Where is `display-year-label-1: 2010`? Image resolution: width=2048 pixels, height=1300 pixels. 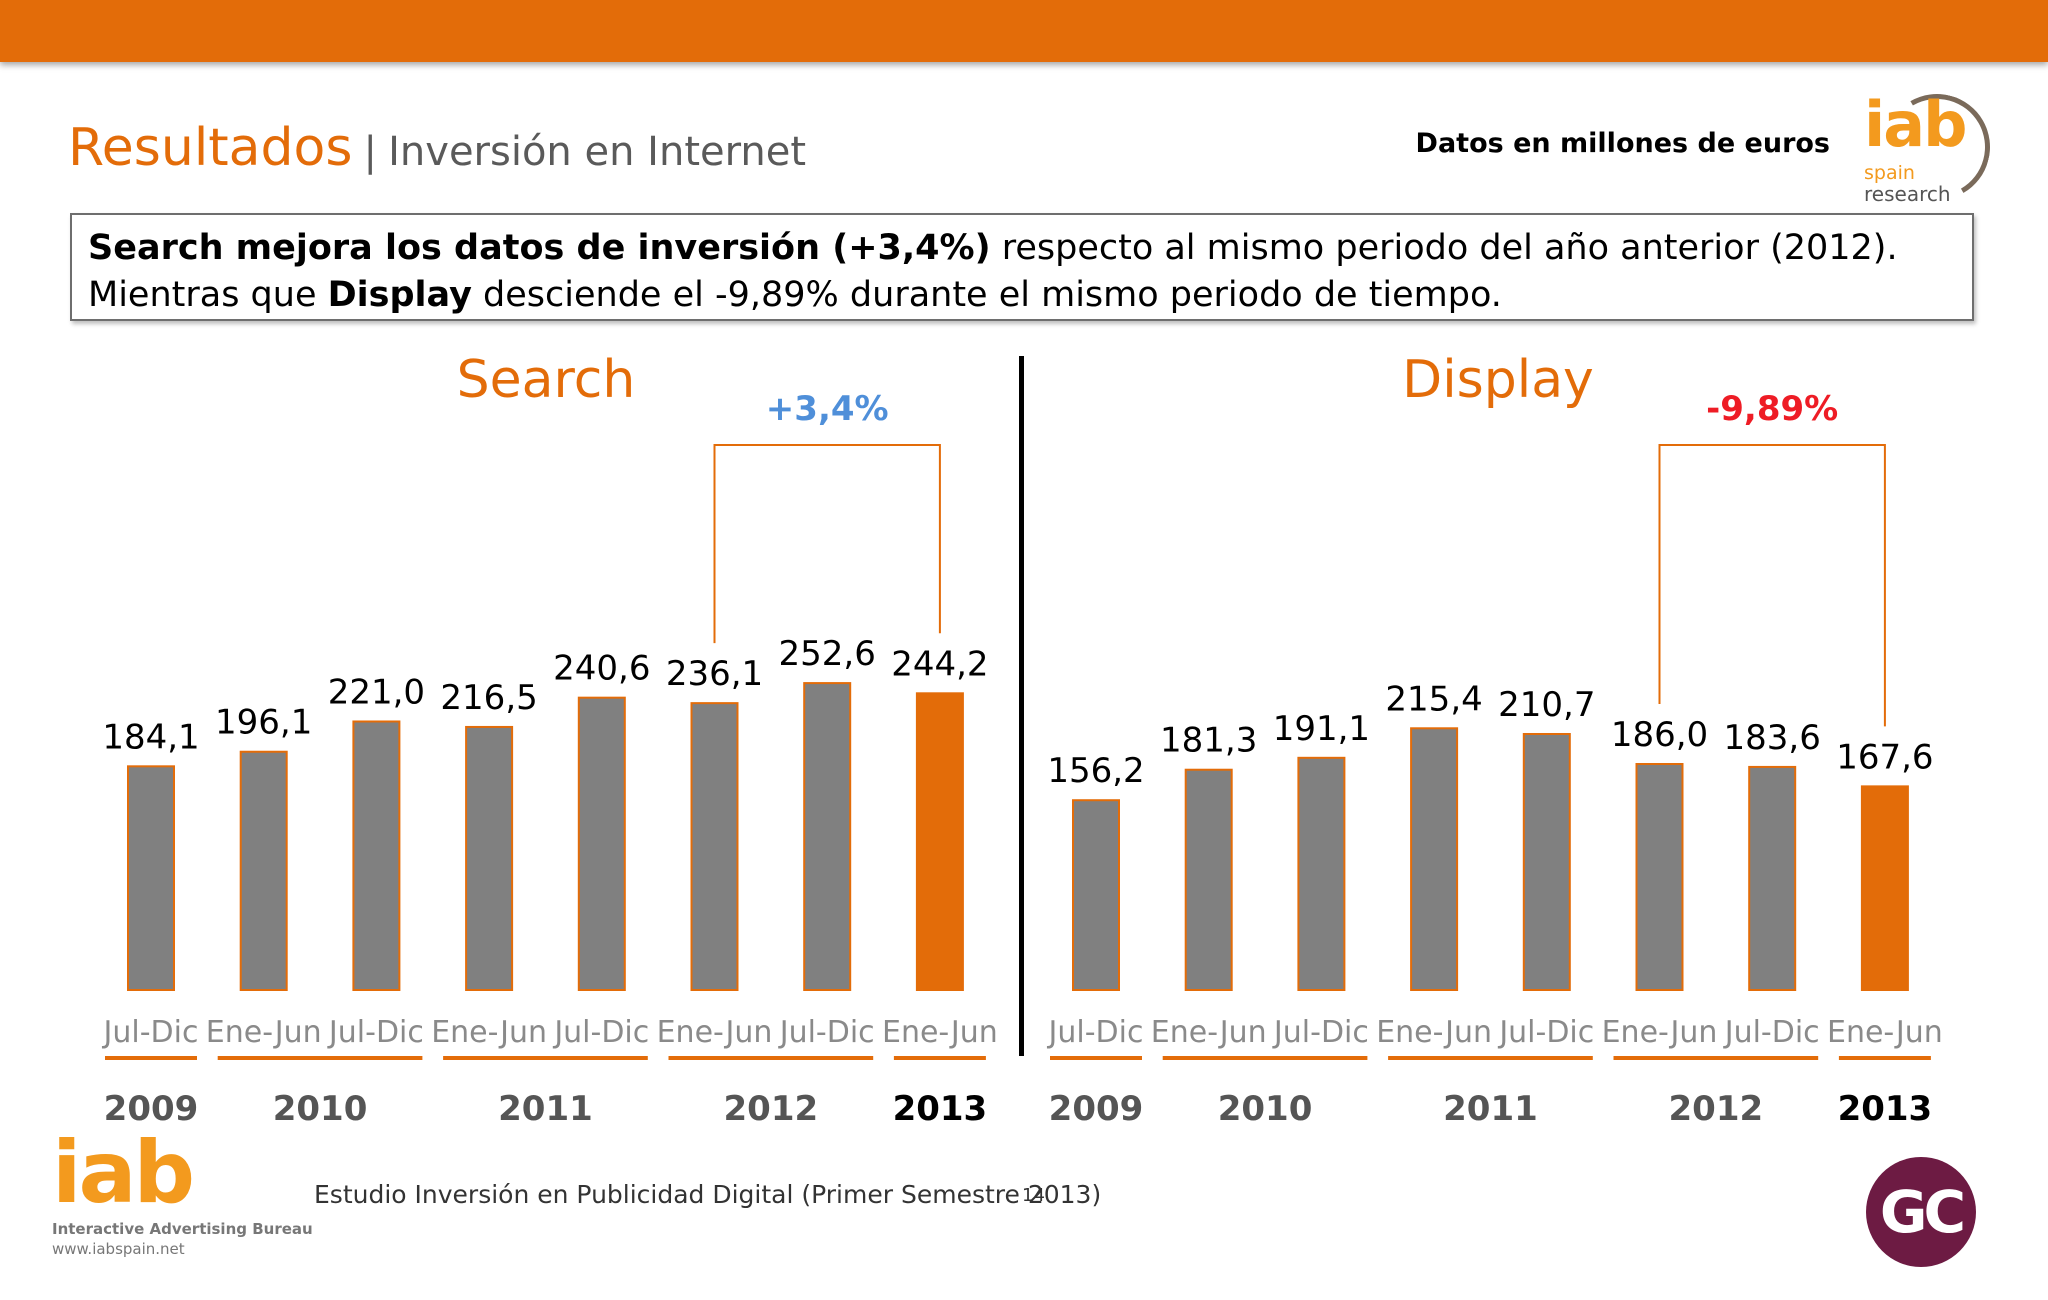
display-year-label-1: 2010 is located at coordinates (1265, 1109).